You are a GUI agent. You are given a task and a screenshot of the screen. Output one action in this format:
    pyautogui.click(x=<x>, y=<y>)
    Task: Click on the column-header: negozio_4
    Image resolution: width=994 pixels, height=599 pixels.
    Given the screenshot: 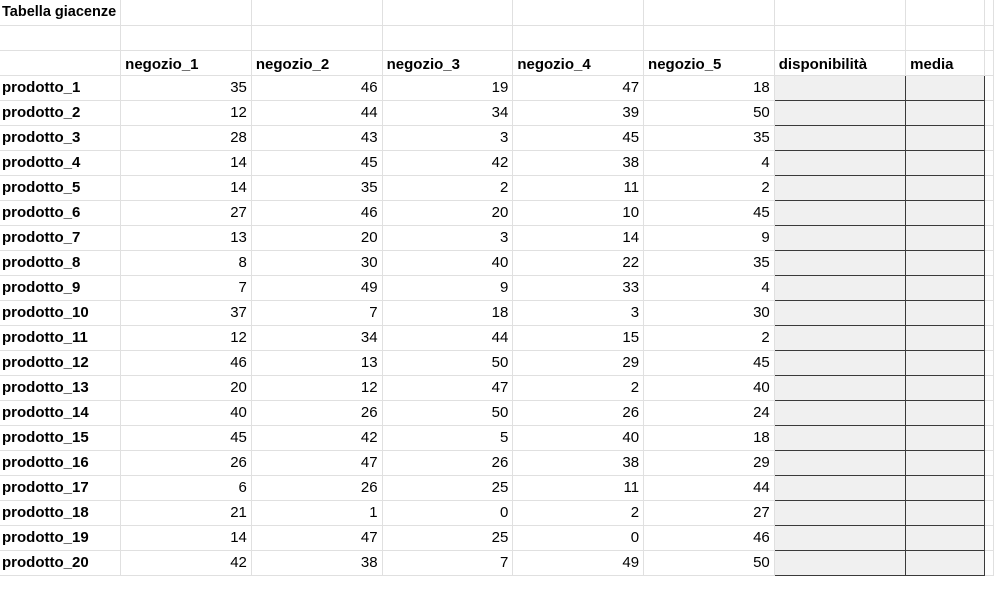 What is the action you would take?
    pyautogui.click(x=578, y=63)
    